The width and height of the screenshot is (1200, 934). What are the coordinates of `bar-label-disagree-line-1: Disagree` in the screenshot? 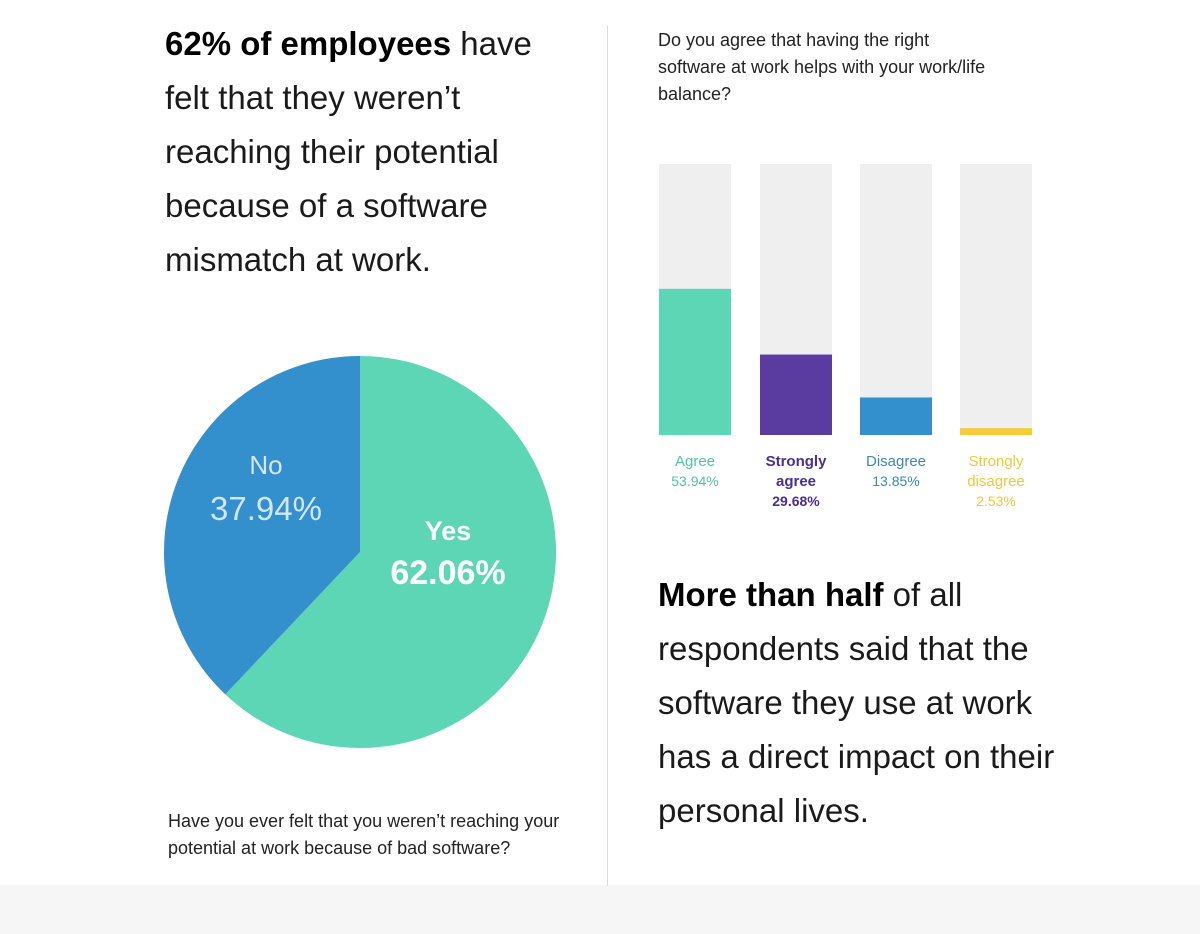 It's located at (896, 461).